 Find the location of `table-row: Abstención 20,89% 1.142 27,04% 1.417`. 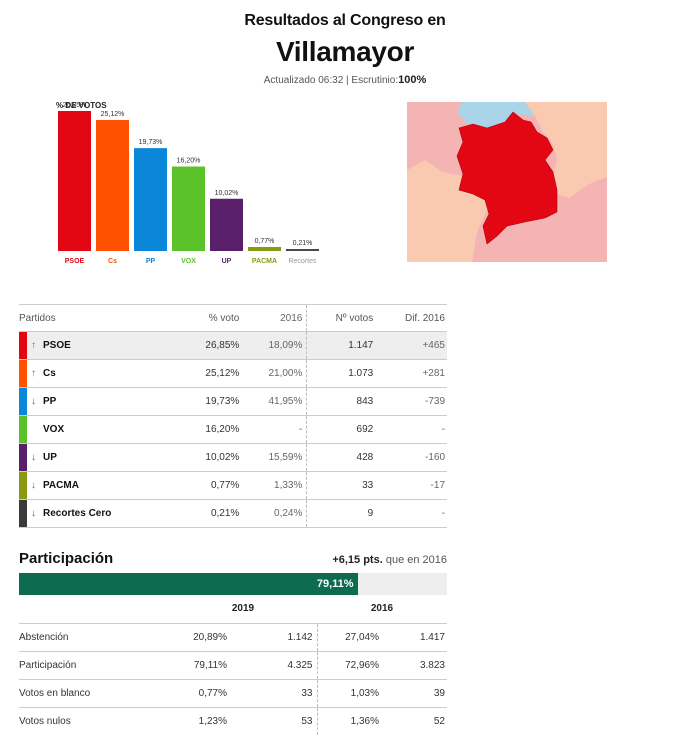

table-row: Abstención 20,89% 1.142 27,04% 1.417 is located at coordinates (233, 636).